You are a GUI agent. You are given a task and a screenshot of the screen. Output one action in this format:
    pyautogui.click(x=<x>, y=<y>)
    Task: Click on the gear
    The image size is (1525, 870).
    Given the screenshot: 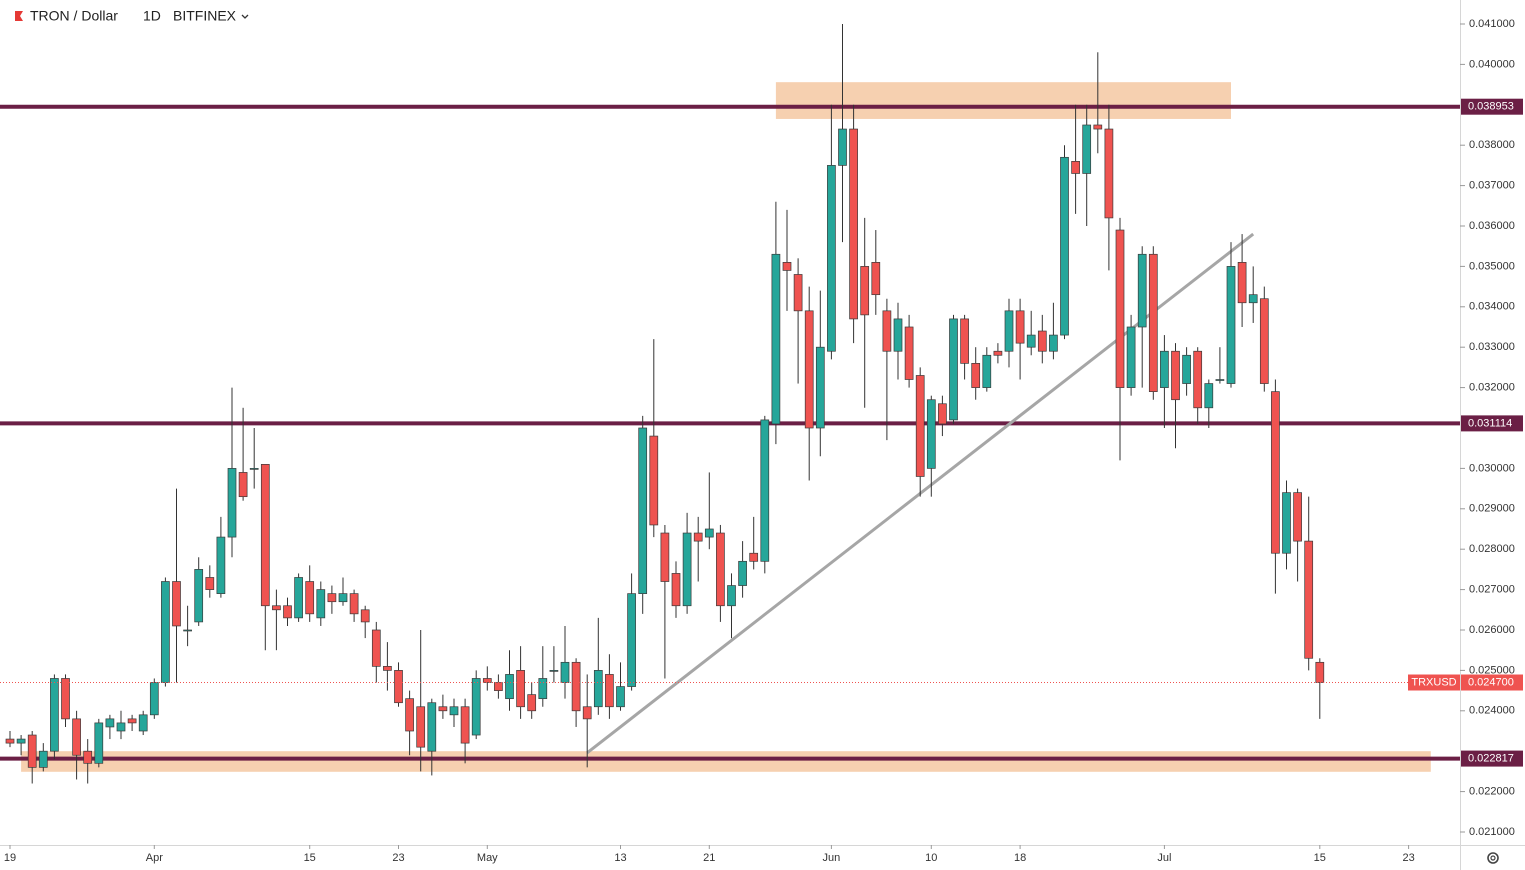 What is the action you would take?
    pyautogui.click(x=1493, y=858)
    